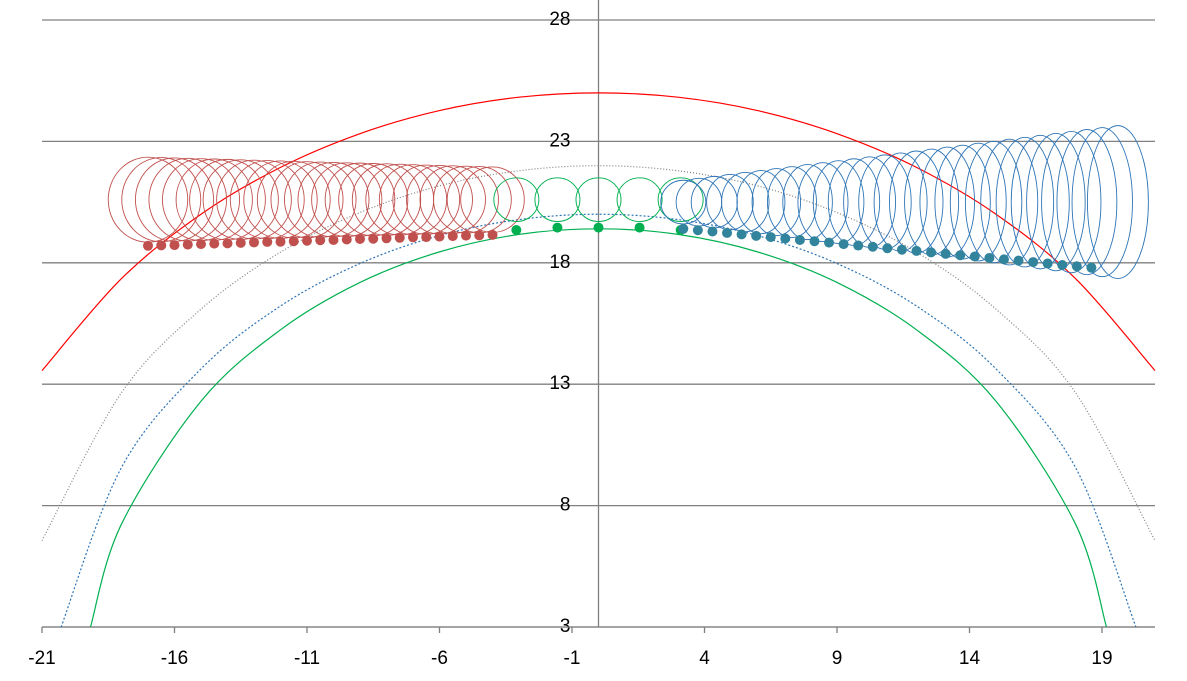  What do you see at coordinates (41, 658) in the screenshot?
I see `x-tick-label: -21` at bounding box center [41, 658].